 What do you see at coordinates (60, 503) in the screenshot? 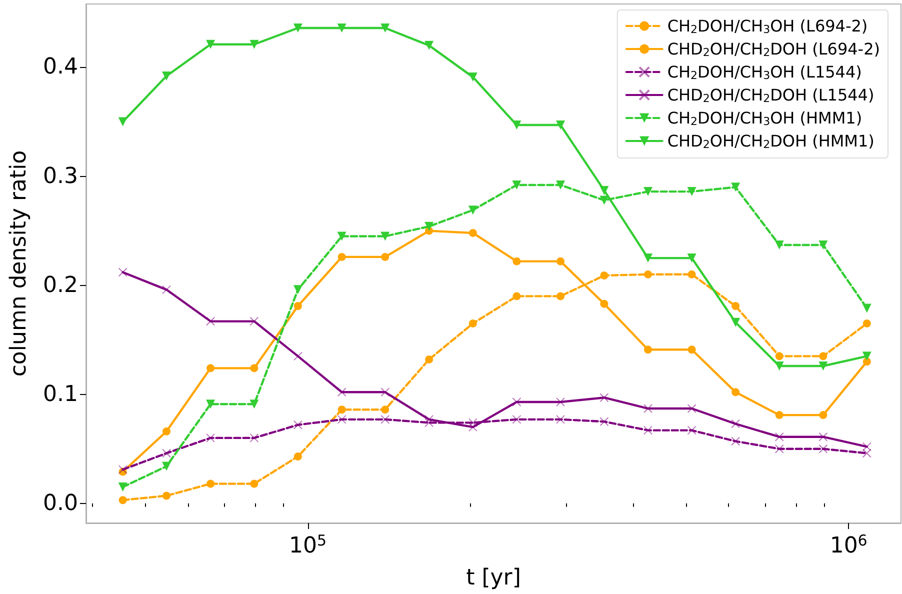
I see `y-tick-label: 0.0` at bounding box center [60, 503].